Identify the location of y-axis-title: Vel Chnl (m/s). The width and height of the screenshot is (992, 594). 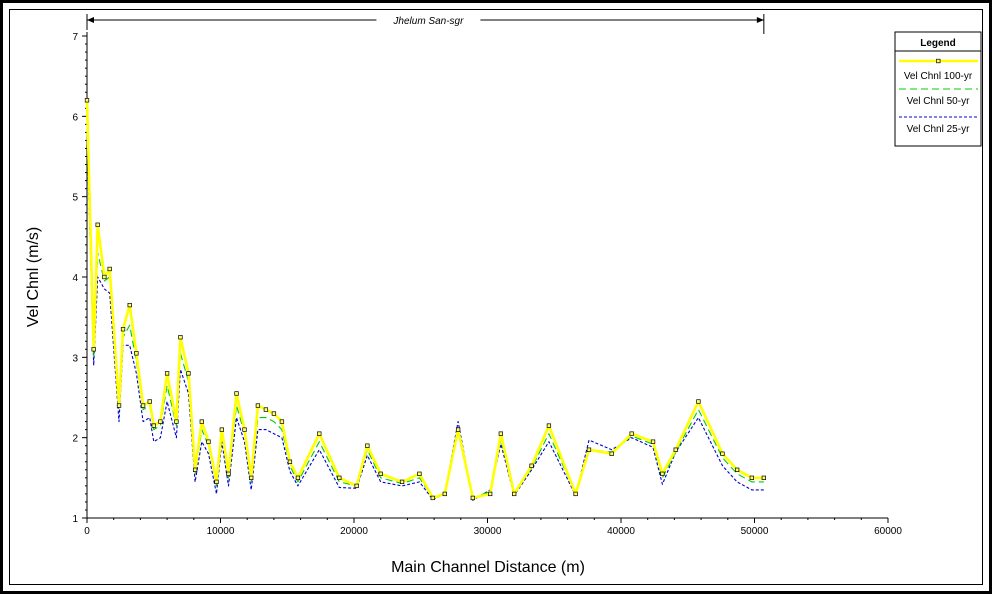
(33, 277).